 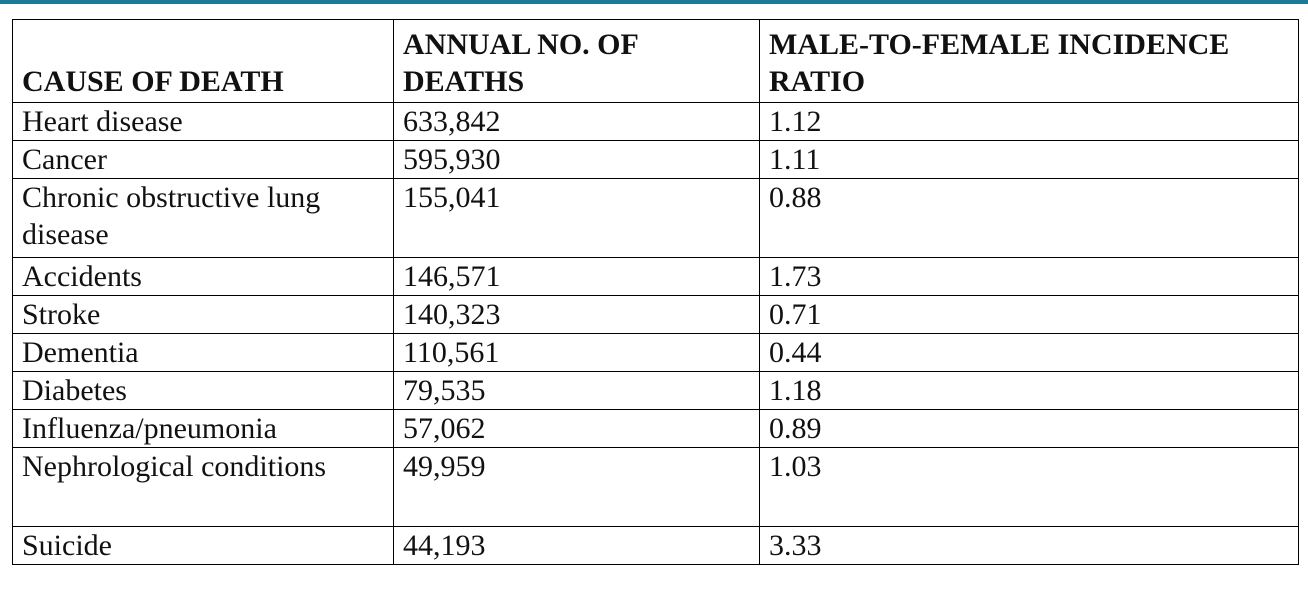 I want to click on cause-cell: Influenza/pneumonia, so click(x=203, y=428).